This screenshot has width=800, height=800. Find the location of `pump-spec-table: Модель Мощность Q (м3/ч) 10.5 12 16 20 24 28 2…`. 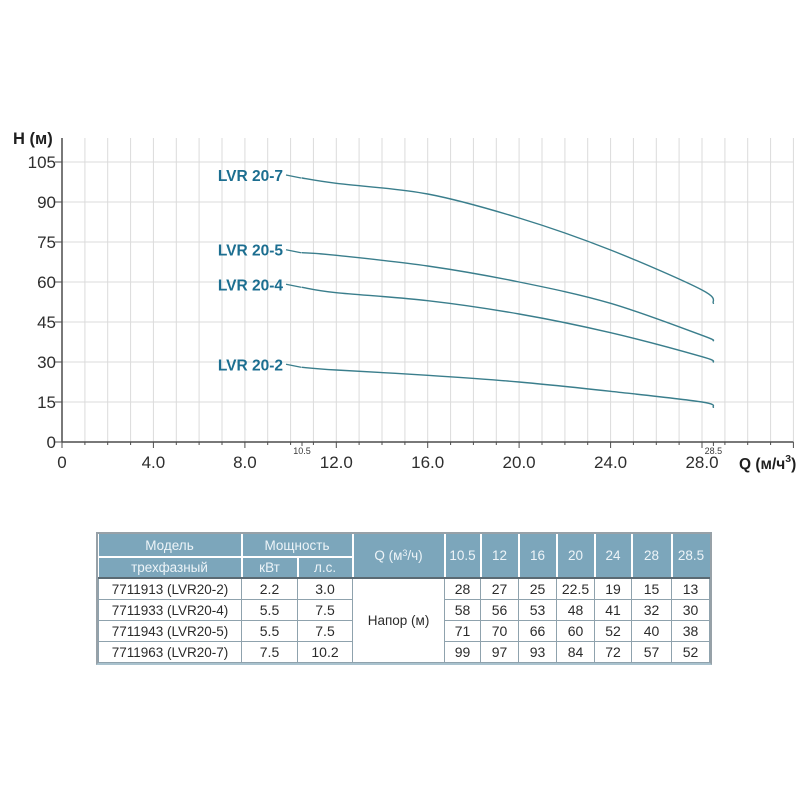

pump-spec-table: Модель Мощность Q (м3/ч) 10.5 12 16 20 24 28 2… is located at coordinates (404, 598).